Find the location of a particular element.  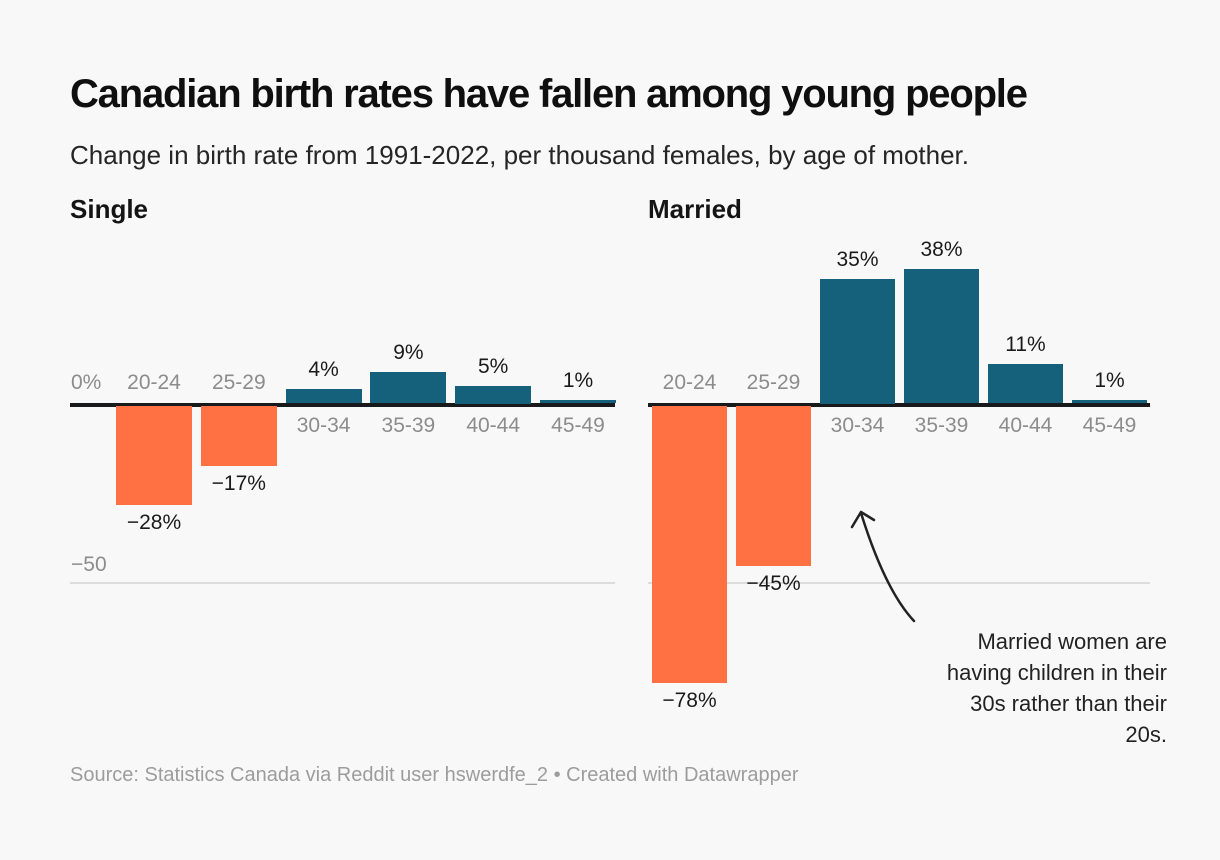

bar-value-label: −78% is located at coordinates (689, 700).